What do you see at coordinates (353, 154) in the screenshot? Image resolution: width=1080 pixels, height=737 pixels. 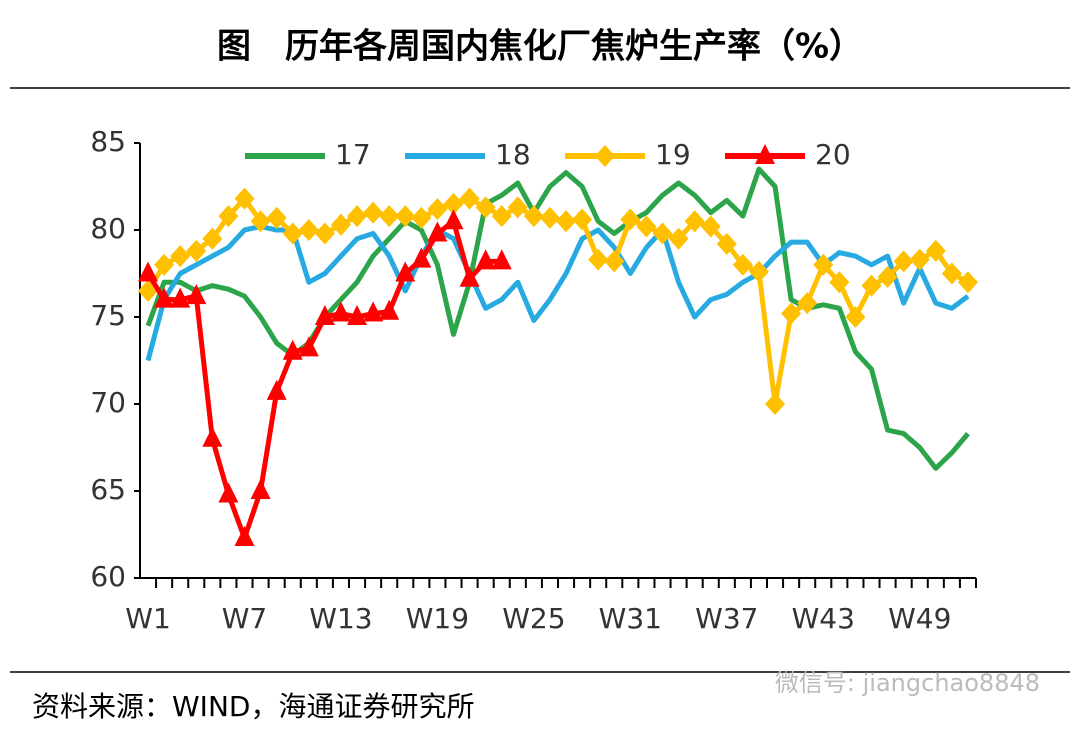 I see `legend-label: 17` at bounding box center [353, 154].